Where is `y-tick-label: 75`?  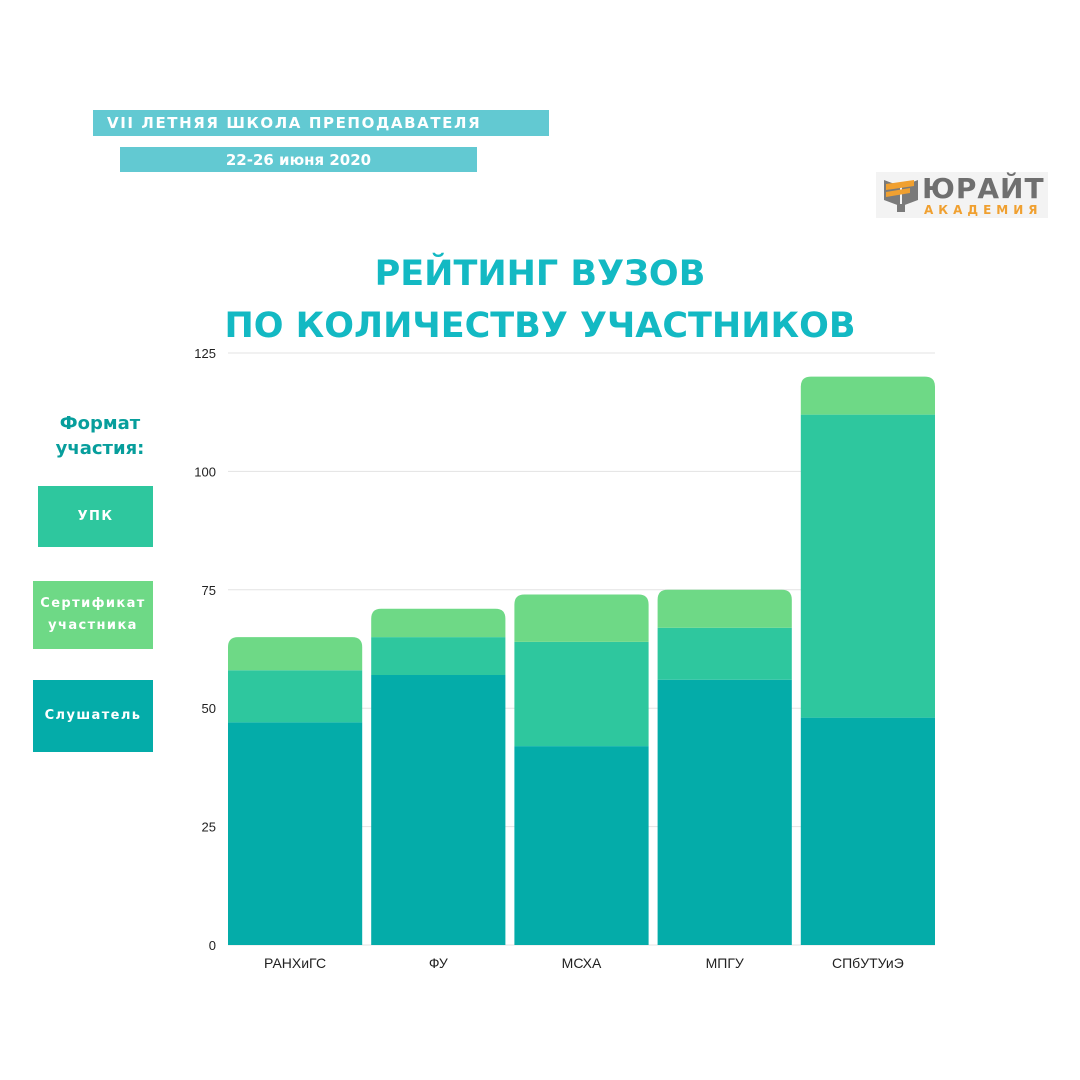
y-tick-label: 75 is located at coordinates (209, 590).